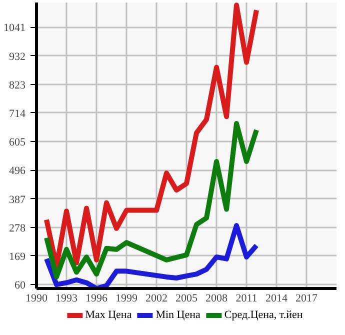 Image resolution: width=345 pixels, height=335 pixels. I want to click on y-tick-label: 823, so click(17, 85).